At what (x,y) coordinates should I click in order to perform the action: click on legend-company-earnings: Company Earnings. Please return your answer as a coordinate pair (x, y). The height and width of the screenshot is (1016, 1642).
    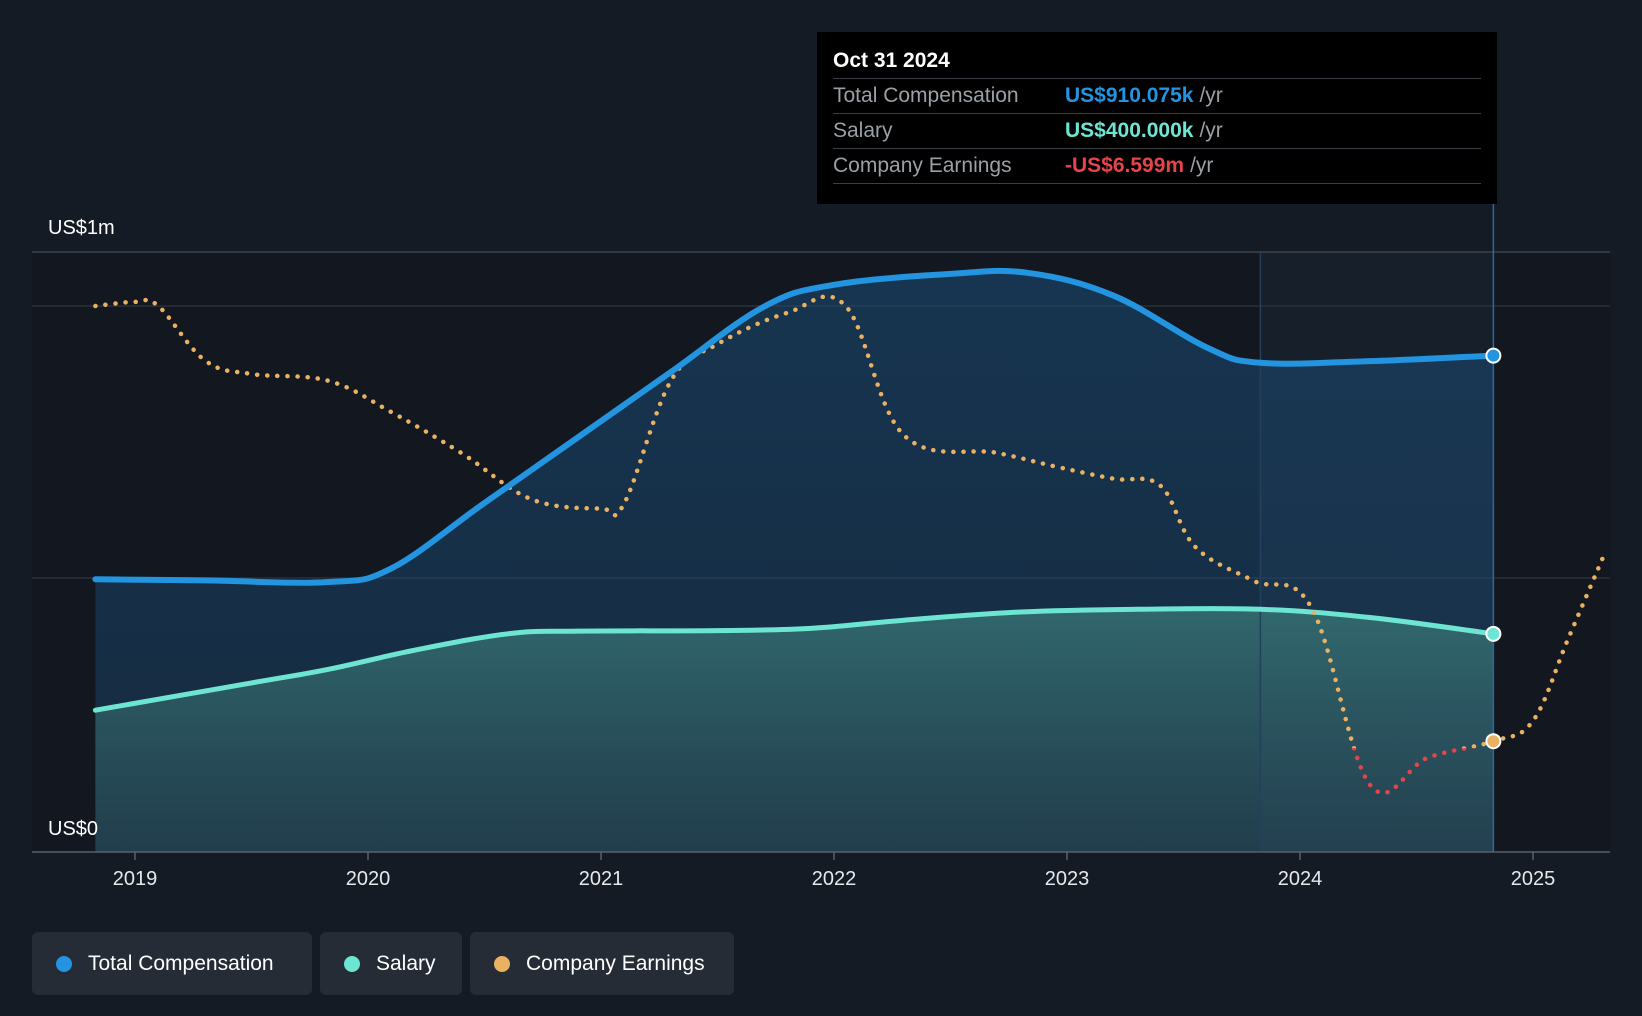
    Looking at the image, I should click on (602, 963).